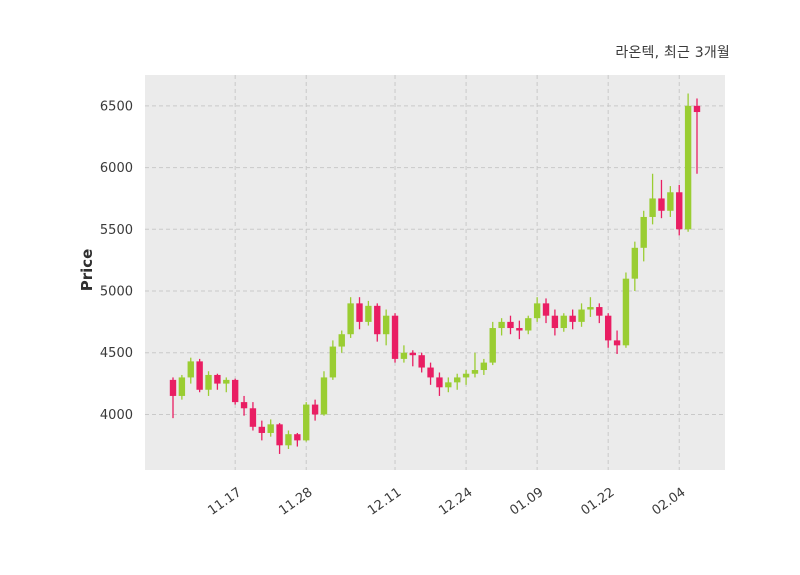  Describe the element at coordinates (384, 502) in the screenshot. I see `svg-text: 12.11` at that location.